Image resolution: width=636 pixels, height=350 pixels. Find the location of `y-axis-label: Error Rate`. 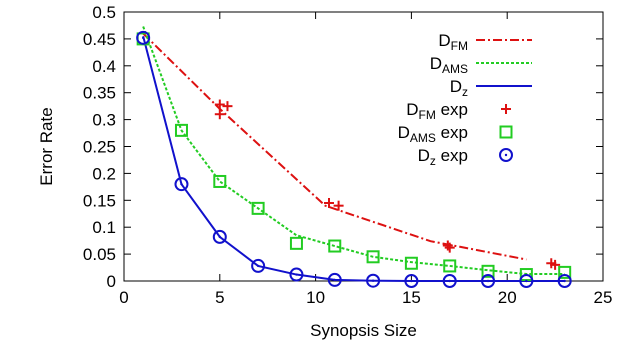

y-axis-label: Error Rate is located at coordinates (46, 146).